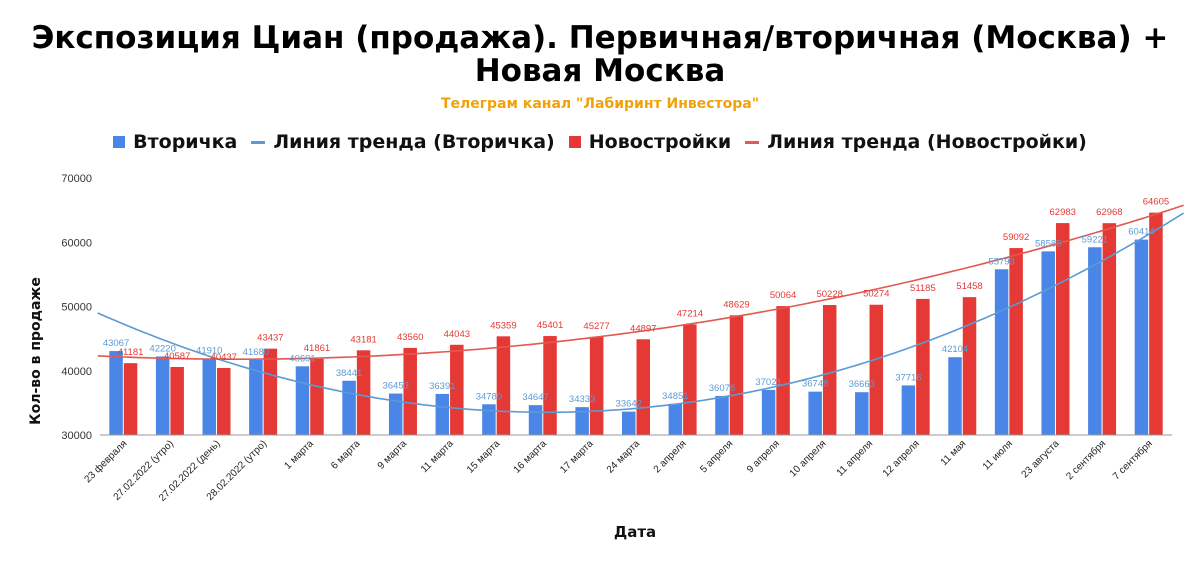 The image size is (1200, 567). What do you see at coordinates (300, 455) in the screenshot?
I see `x-tick-label: 1 марта` at bounding box center [300, 455].